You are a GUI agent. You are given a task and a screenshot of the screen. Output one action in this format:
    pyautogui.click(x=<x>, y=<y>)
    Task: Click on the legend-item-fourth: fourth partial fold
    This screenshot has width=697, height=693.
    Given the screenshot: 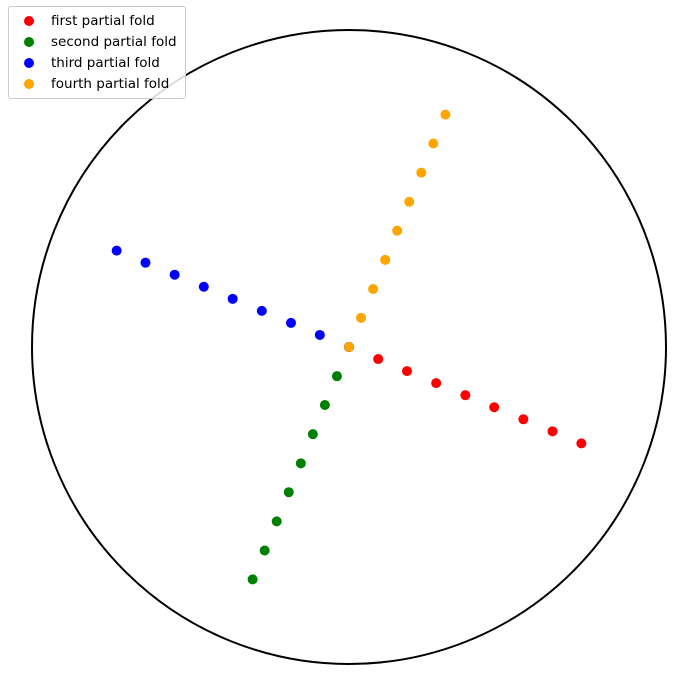 What is the action you would take?
    pyautogui.click(x=97, y=83)
    